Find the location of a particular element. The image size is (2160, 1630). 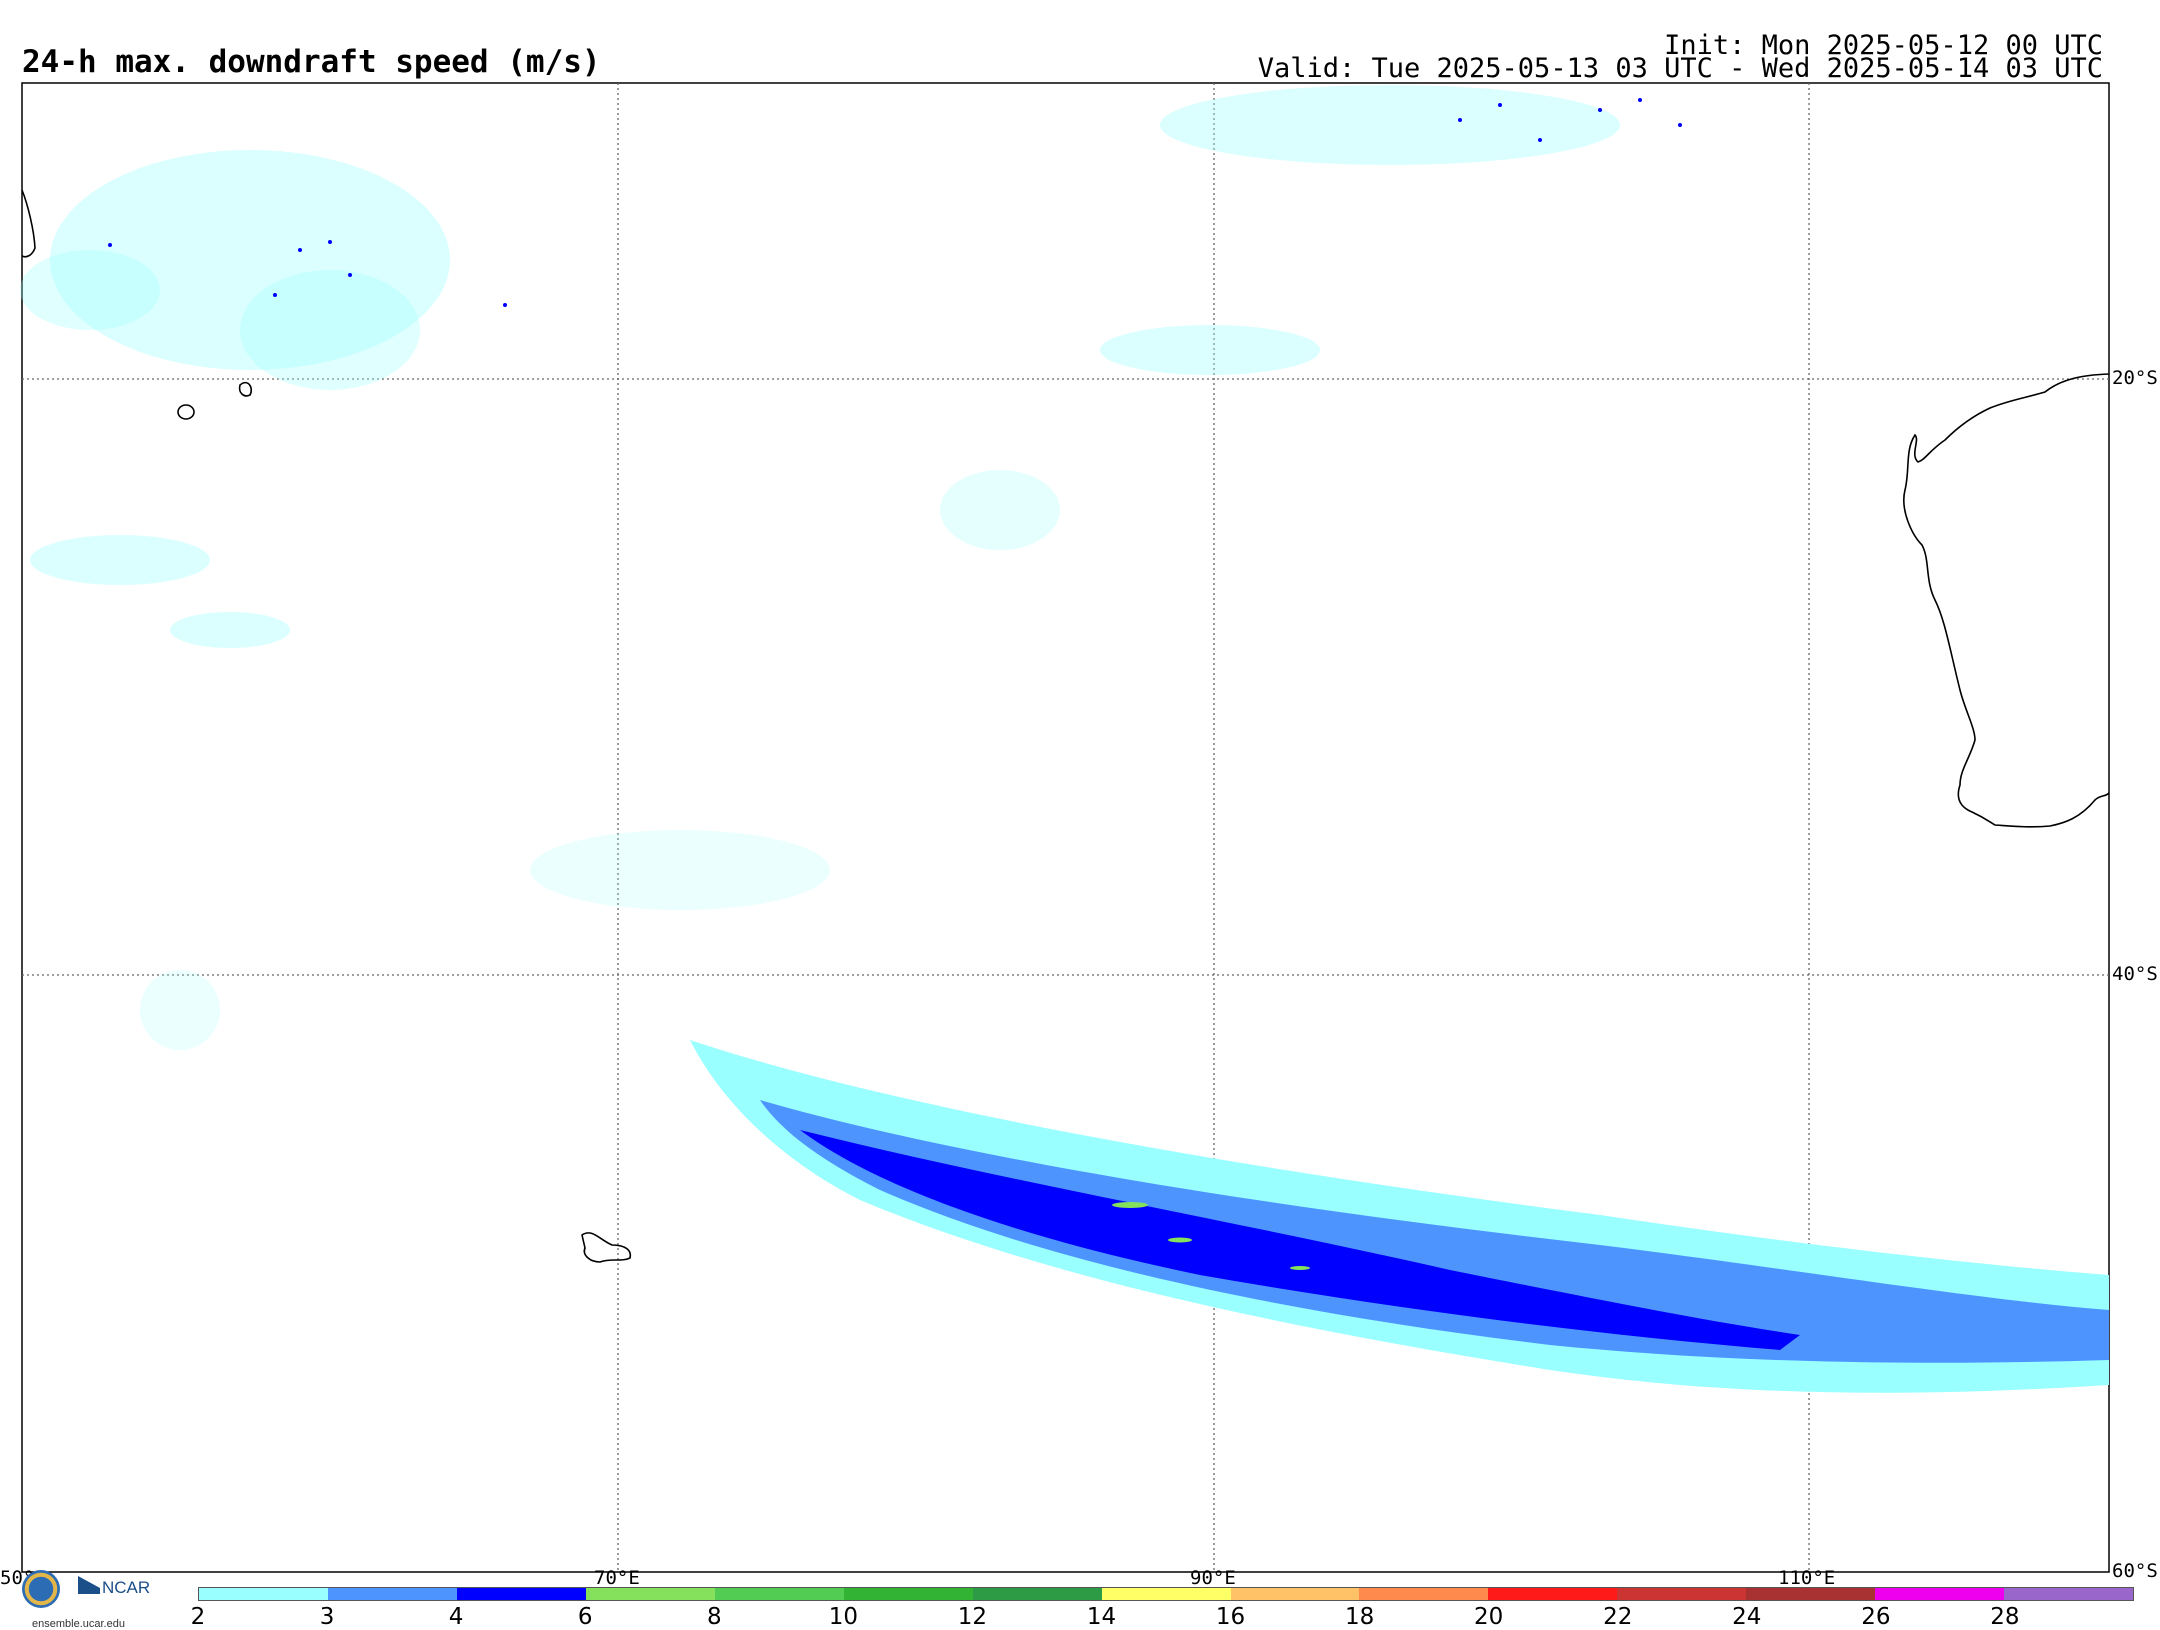

ncar-logo-text: NCAR is located at coordinates (126, 1587).